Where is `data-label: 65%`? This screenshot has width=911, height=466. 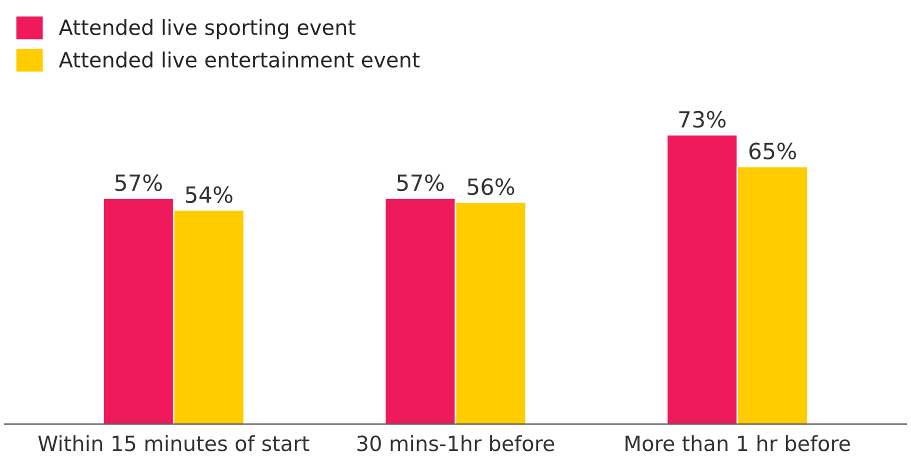
data-label: 65% is located at coordinates (772, 151).